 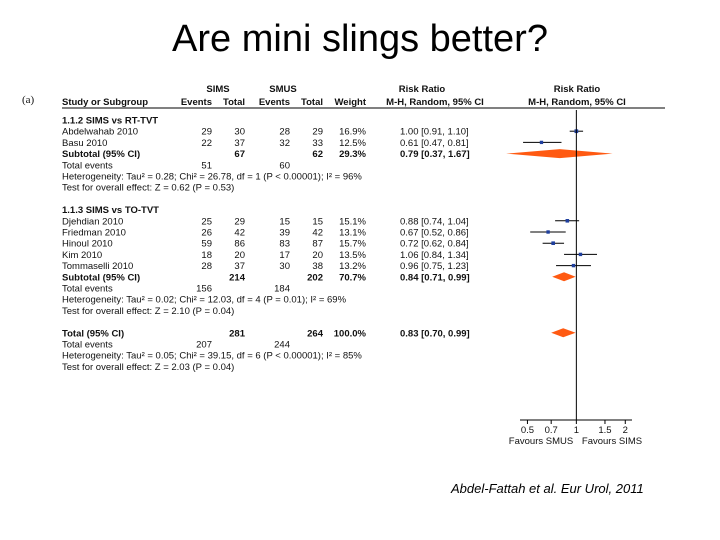 What do you see at coordinates (317, 154) in the screenshot?
I see `total-smus: 62` at bounding box center [317, 154].